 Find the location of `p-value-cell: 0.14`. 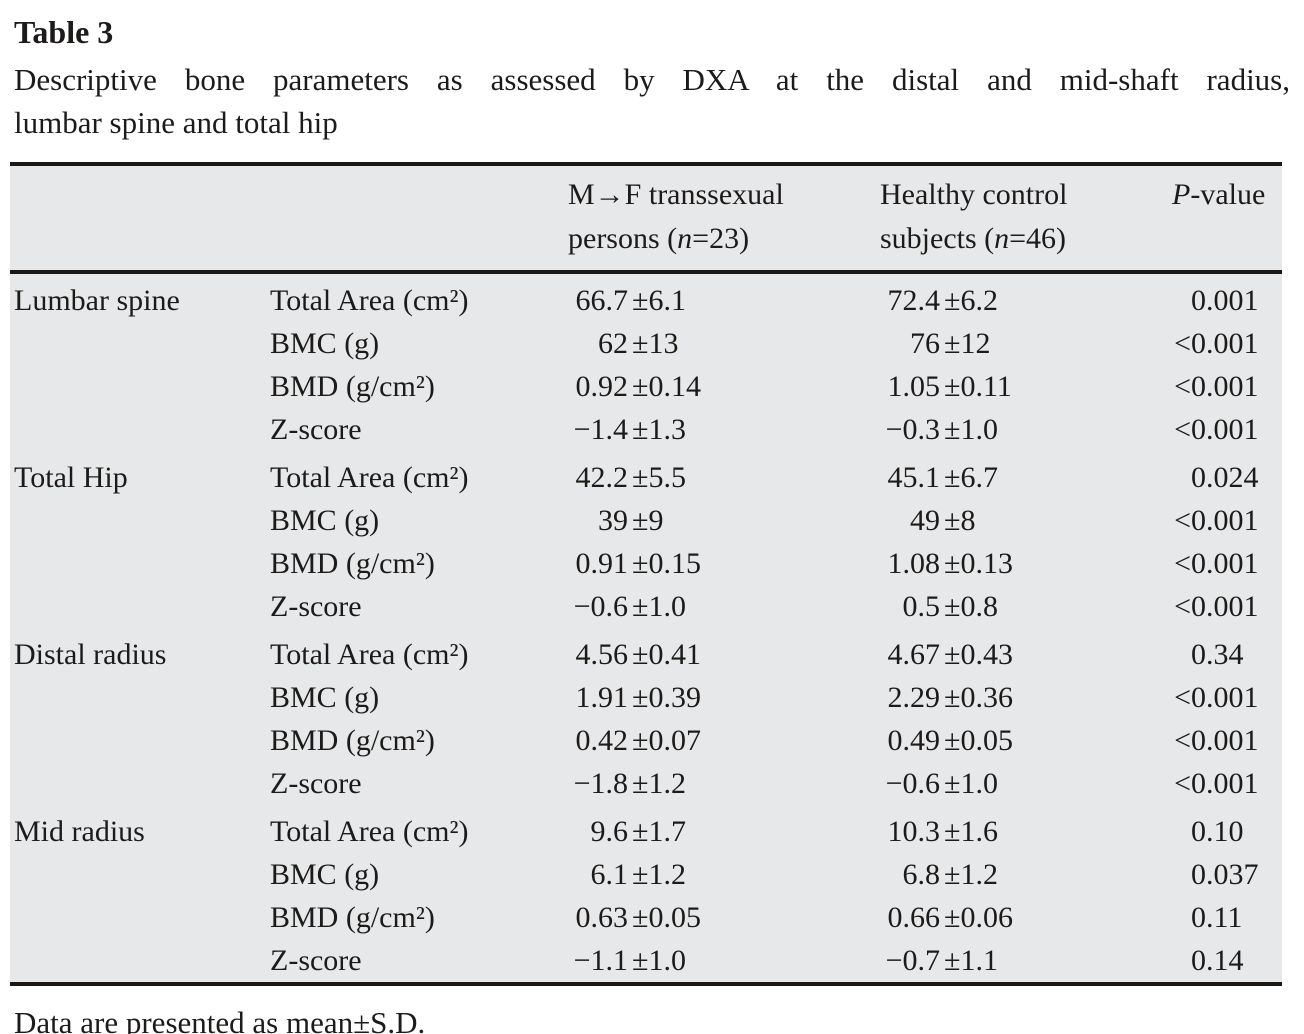

p-value-cell: 0.14 is located at coordinates (1217, 960).